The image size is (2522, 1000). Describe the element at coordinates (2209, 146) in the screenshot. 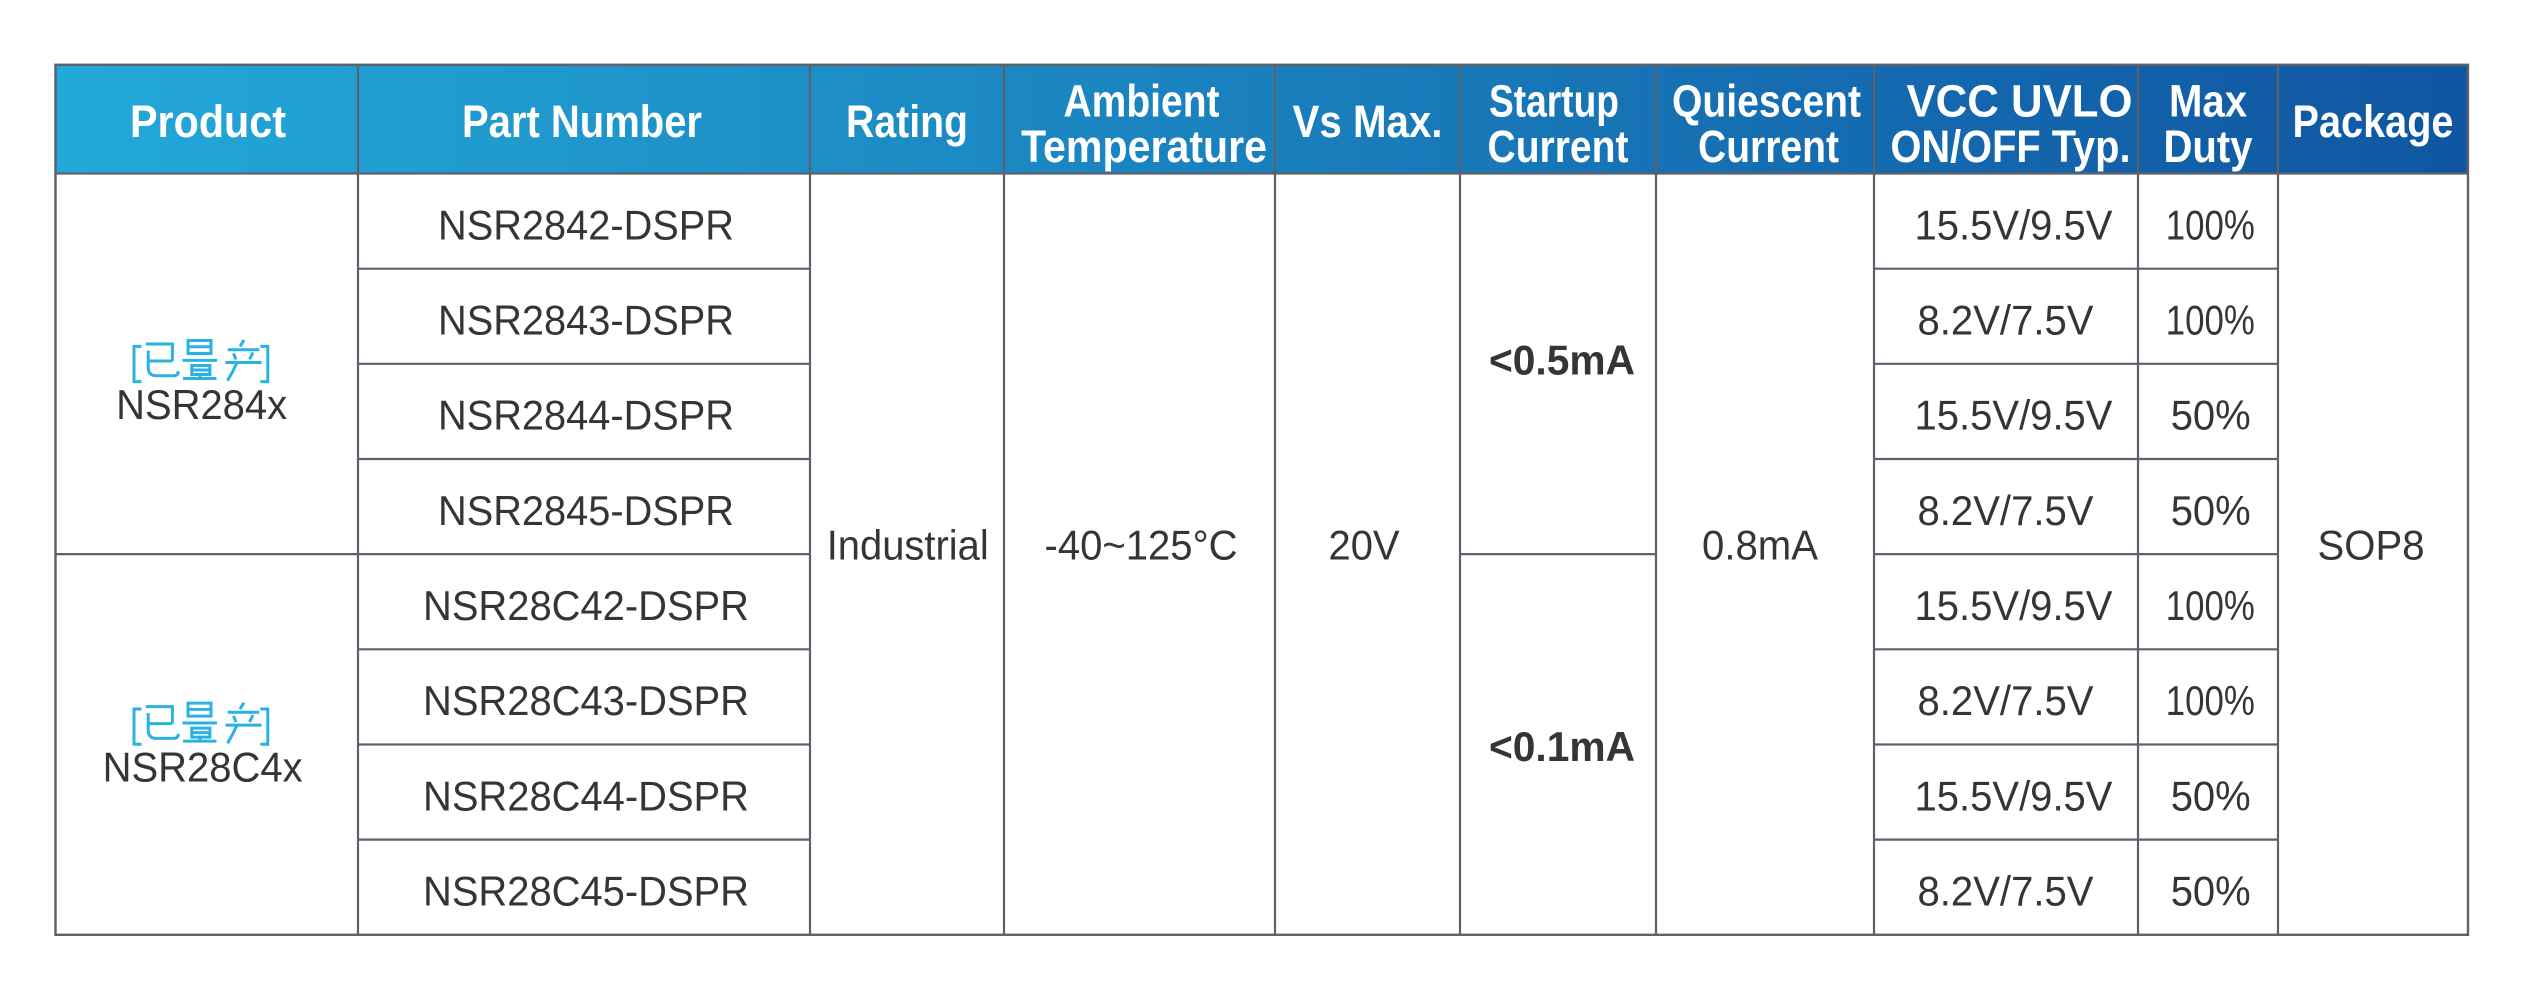

I see `svg-text: Duty` at that location.